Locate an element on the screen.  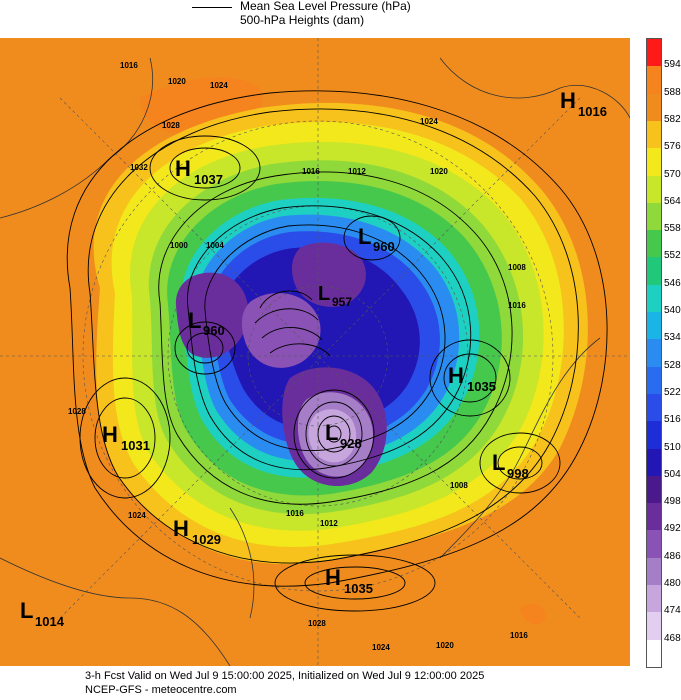
colorbar-level-label: 510 is located at coordinates (672, 447).